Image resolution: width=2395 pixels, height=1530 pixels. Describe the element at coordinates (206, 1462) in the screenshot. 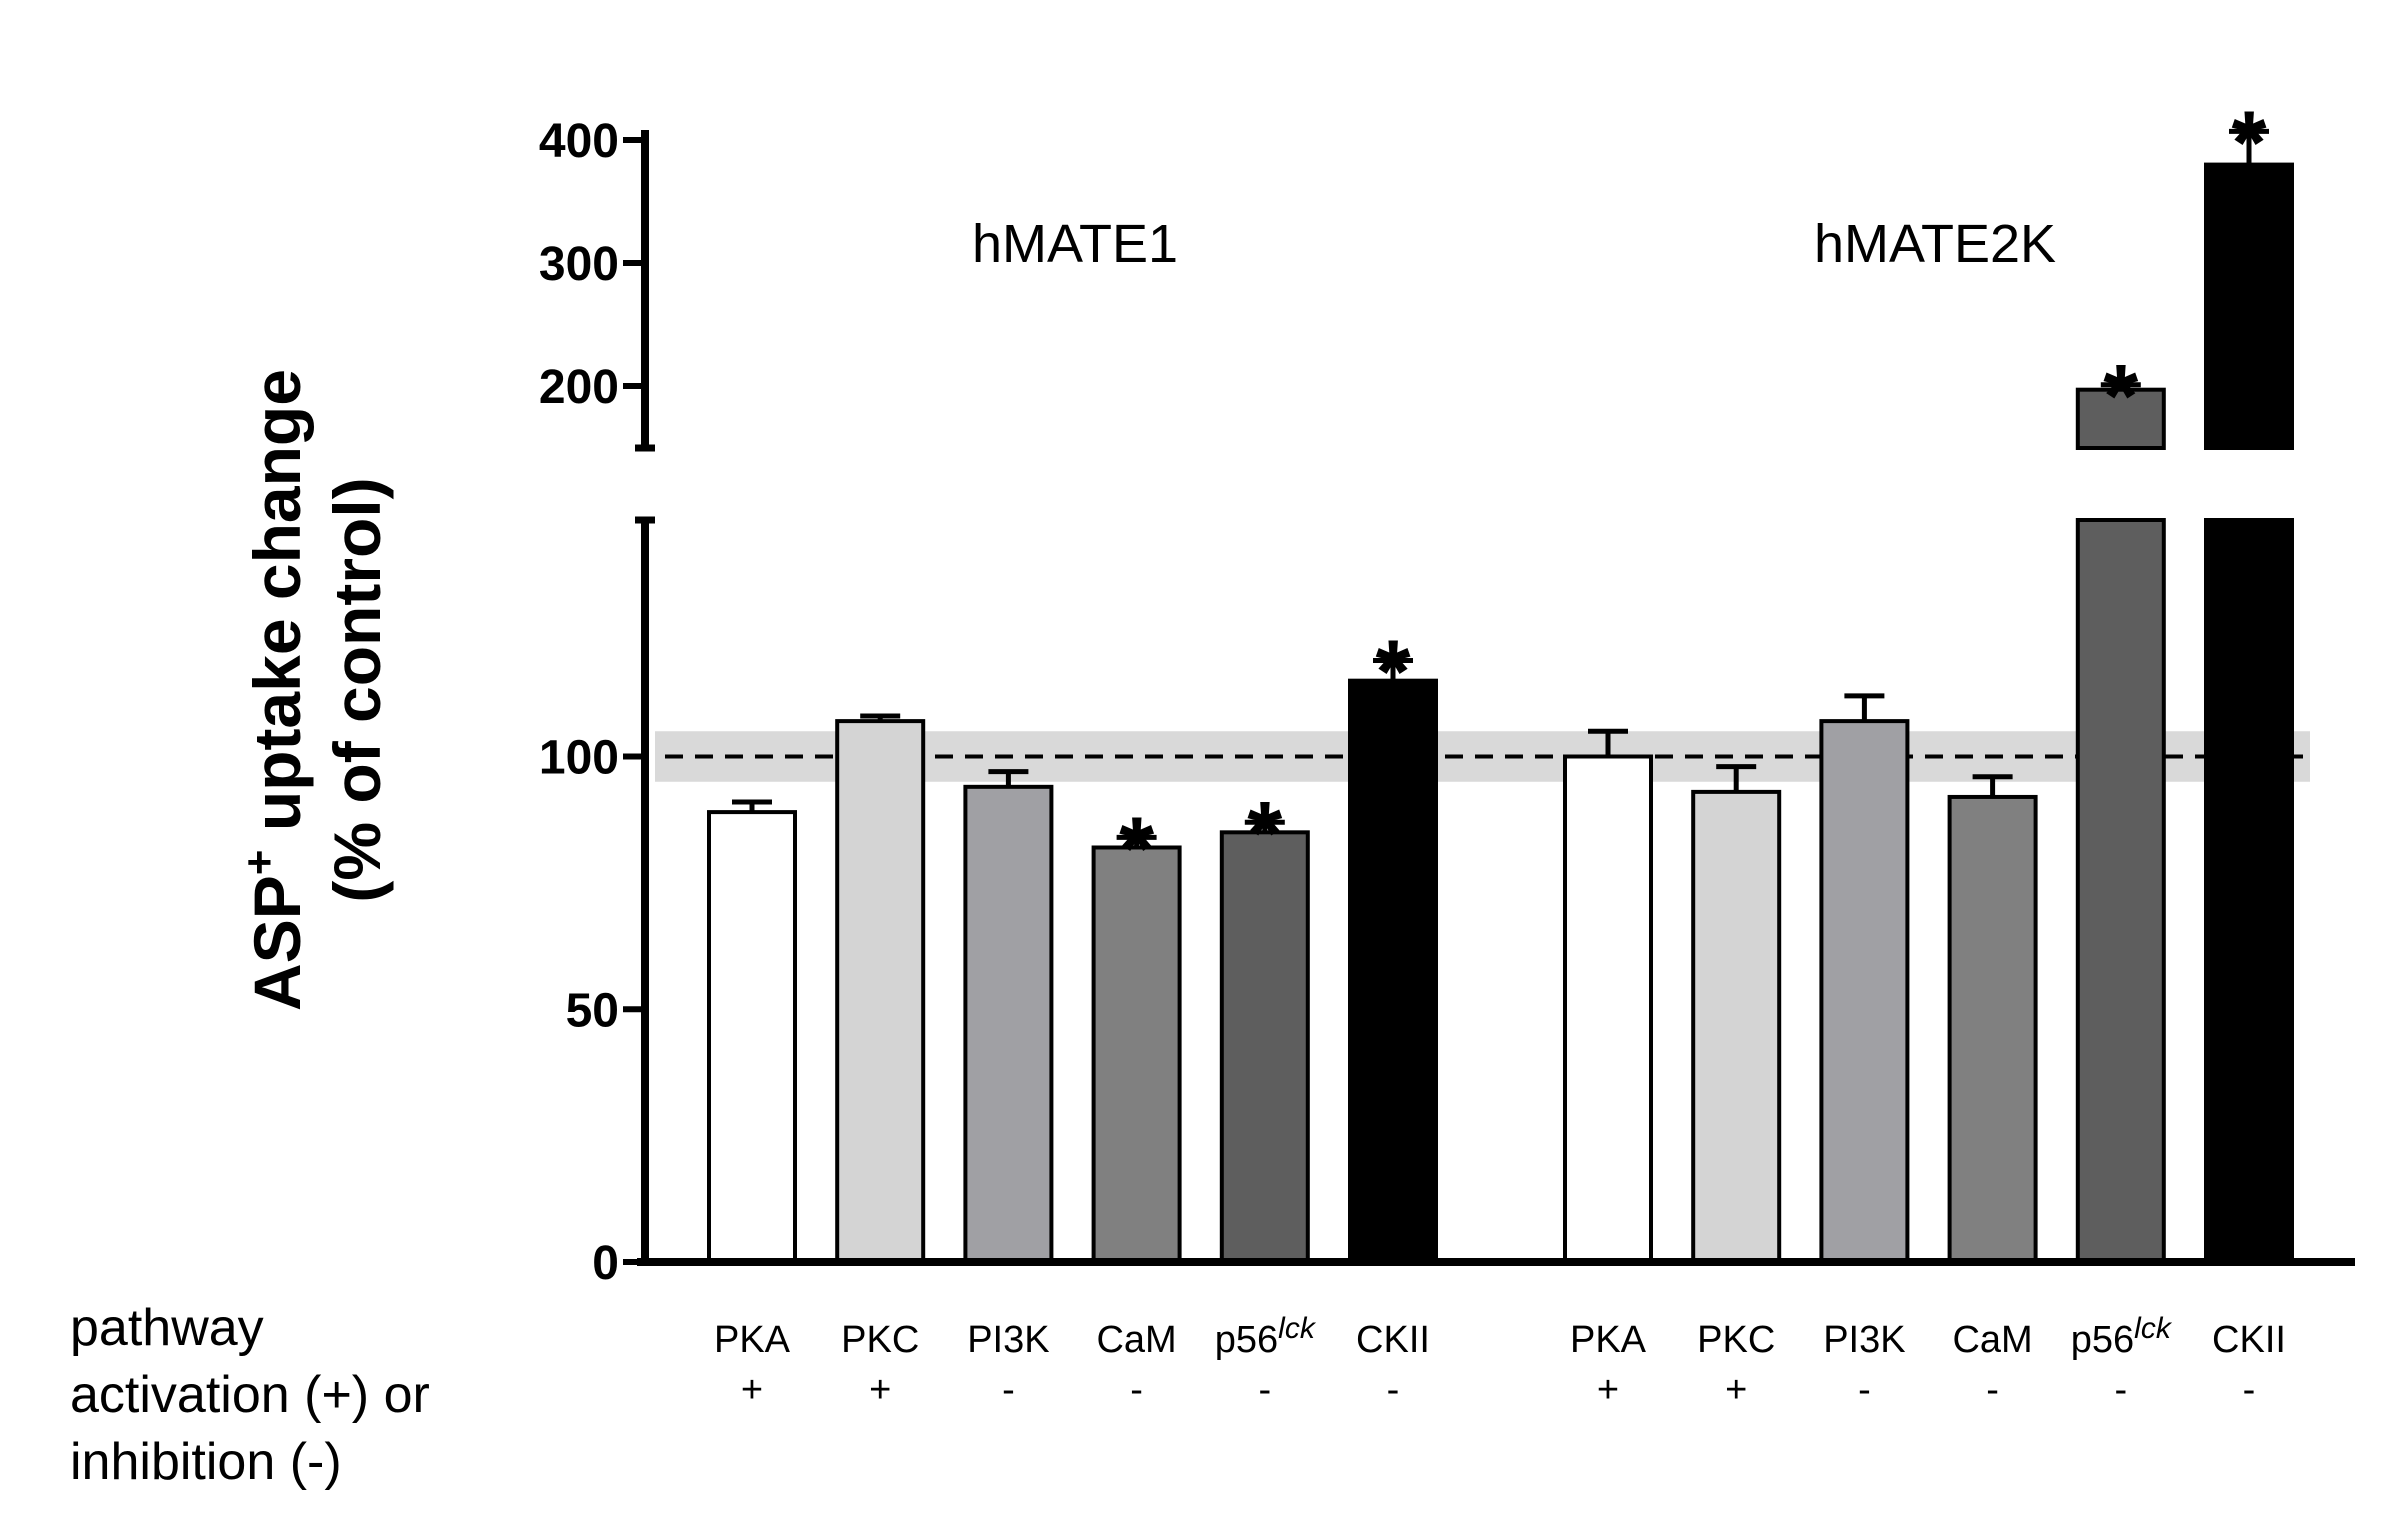

I see `pathway-label-line3: inhibition (-)` at that location.